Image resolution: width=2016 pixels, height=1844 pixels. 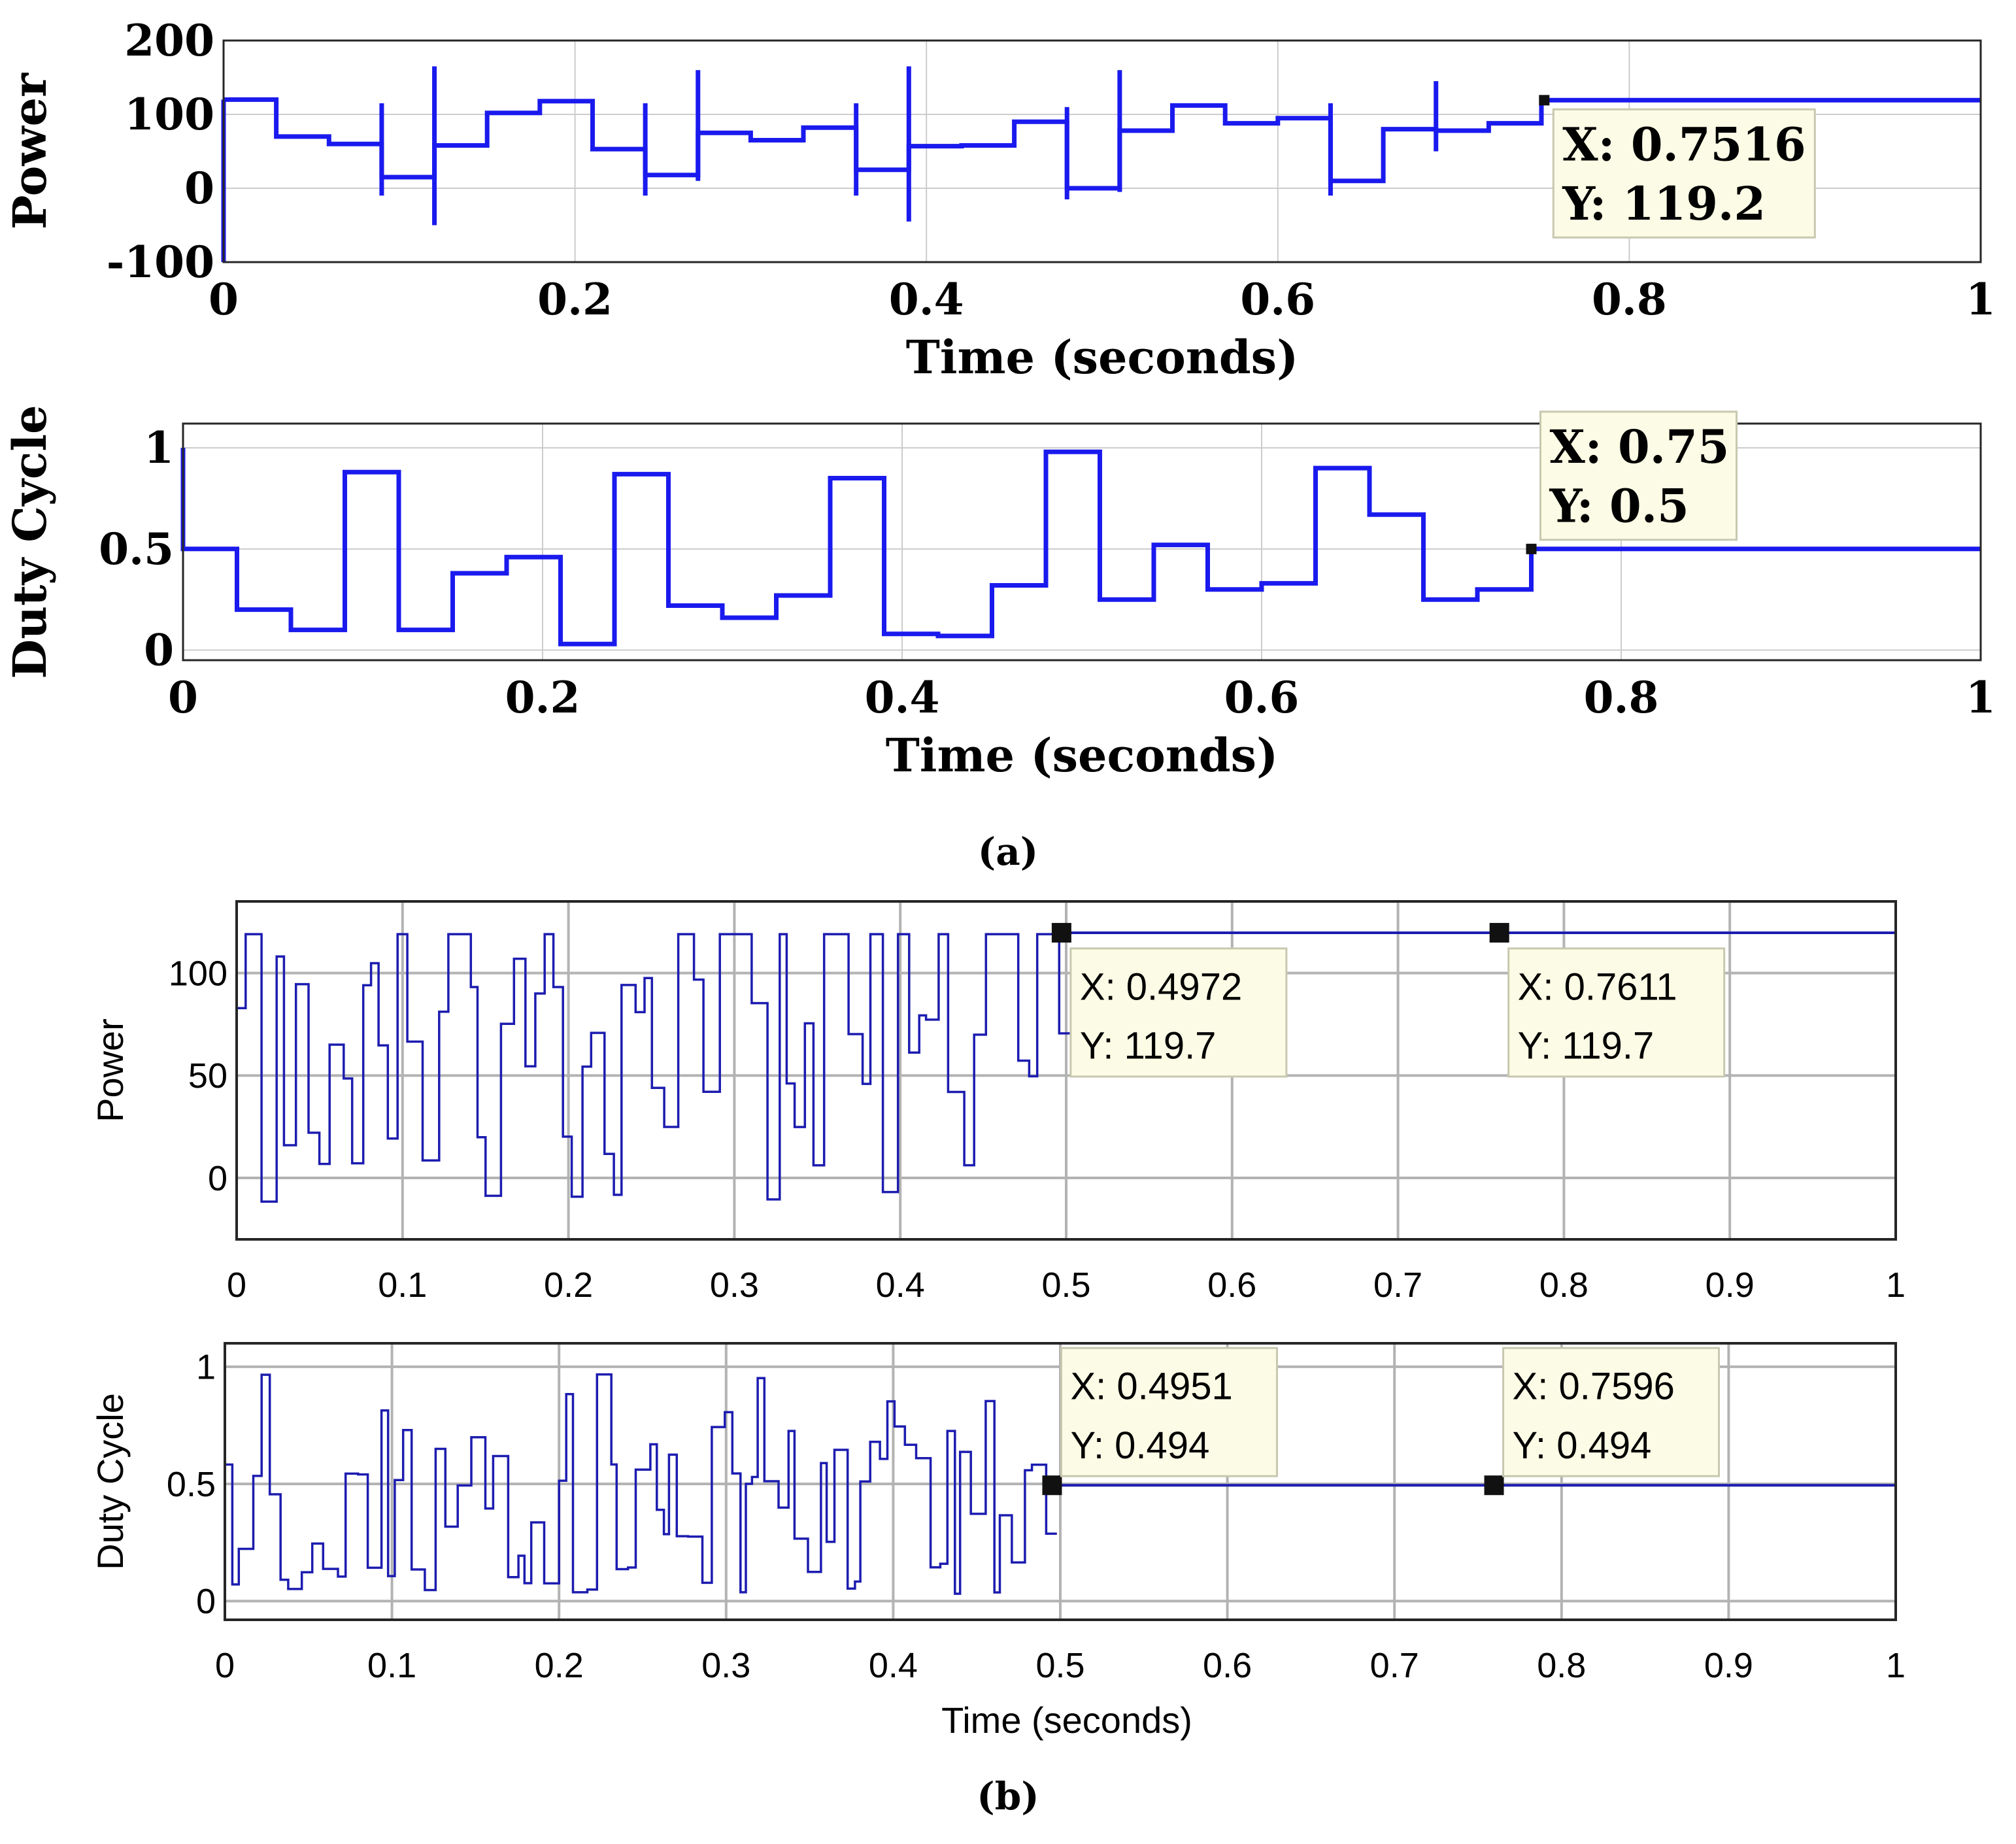 What do you see at coordinates (1597, 986) in the screenshot?
I see `datatip-x-label: X: 0.7611` at bounding box center [1597, 986].